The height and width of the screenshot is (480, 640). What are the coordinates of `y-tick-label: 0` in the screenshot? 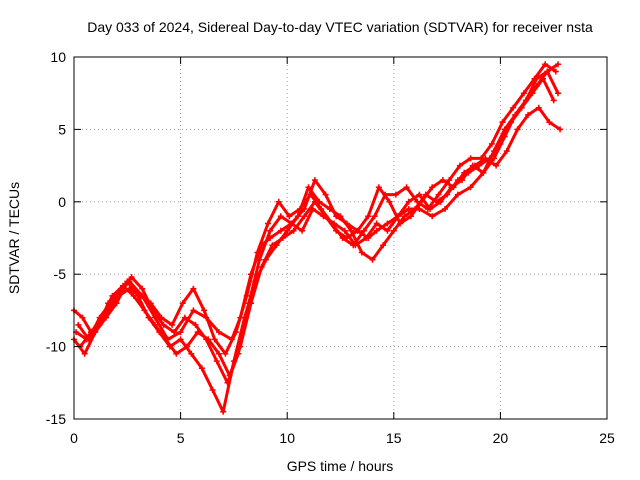 It's located at (62, 202).